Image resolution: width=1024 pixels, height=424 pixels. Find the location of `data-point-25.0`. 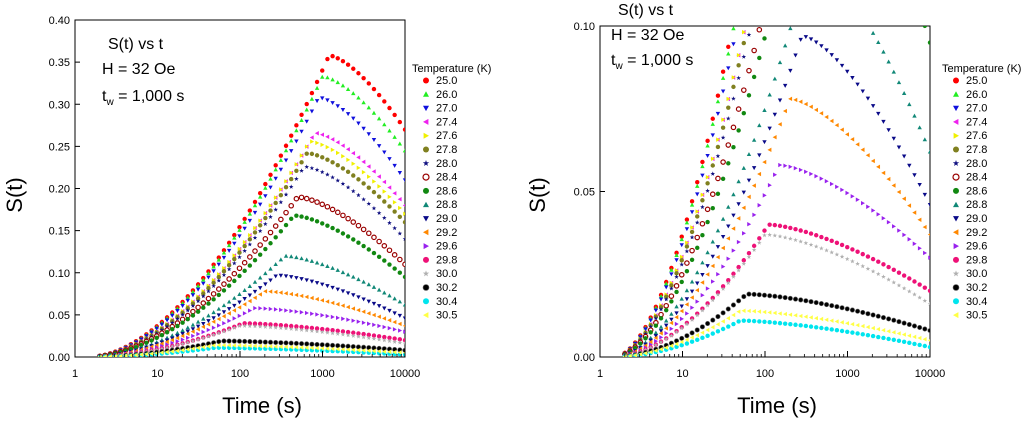

data-point-25.0 is located at coordinates (348, 64).